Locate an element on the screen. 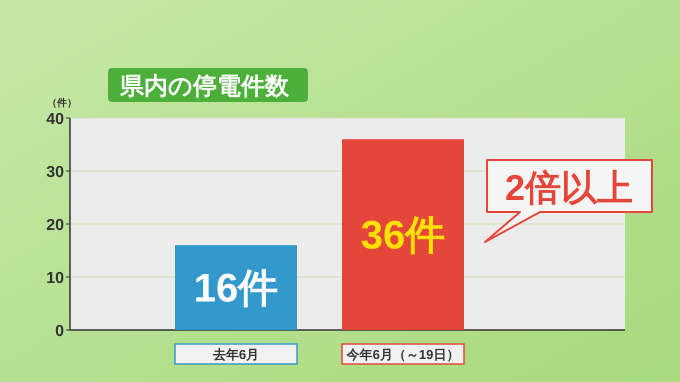 This screenshot has width=680, height=382. y-tick-label: 30 is located at coordinates (55, 172).